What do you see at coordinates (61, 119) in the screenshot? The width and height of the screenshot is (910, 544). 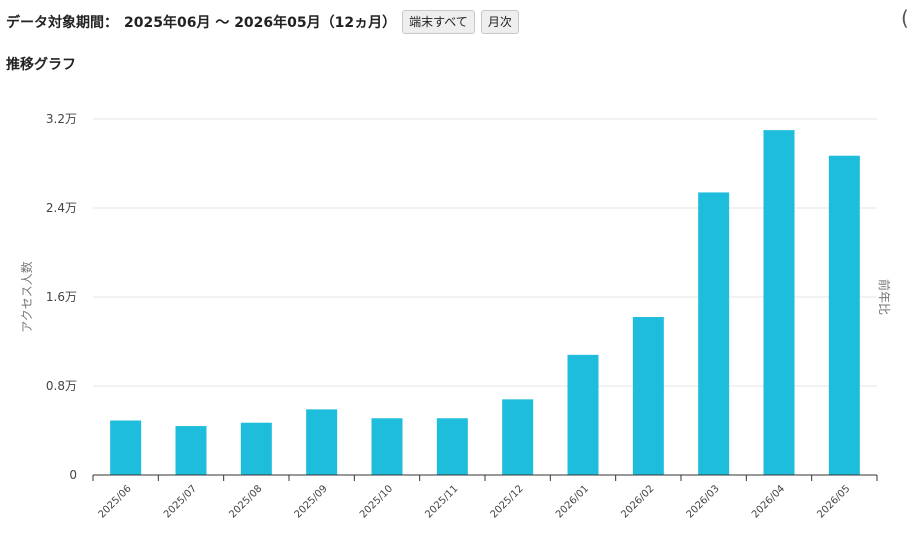 I see `y-tick-label: 3.2万` at bounding box center [61, 119].